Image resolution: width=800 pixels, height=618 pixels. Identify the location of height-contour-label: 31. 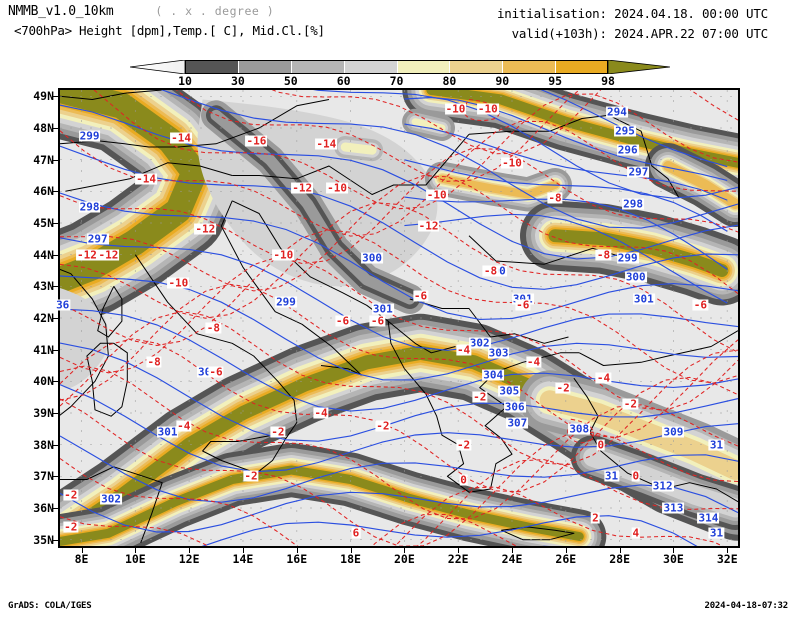
(716, 533).